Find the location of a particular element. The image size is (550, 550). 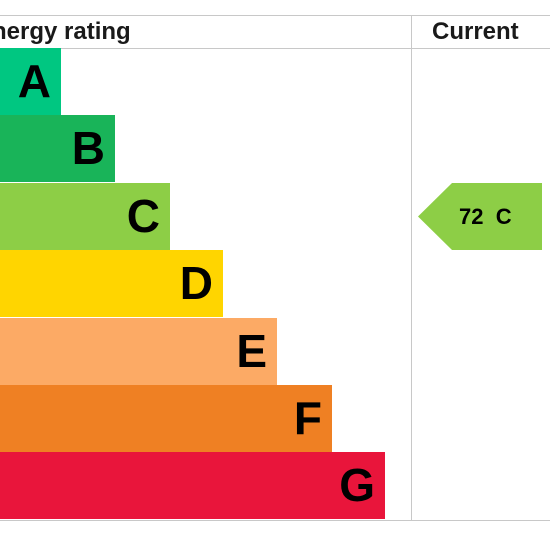

current-header: Current is located at coordinates (475, 31).